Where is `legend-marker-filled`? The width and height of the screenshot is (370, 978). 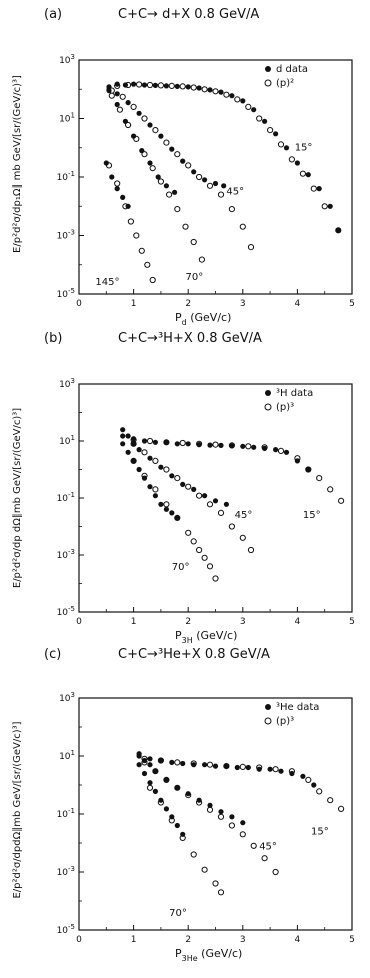 legend-marker-filled is located at coordinates (268, 69).